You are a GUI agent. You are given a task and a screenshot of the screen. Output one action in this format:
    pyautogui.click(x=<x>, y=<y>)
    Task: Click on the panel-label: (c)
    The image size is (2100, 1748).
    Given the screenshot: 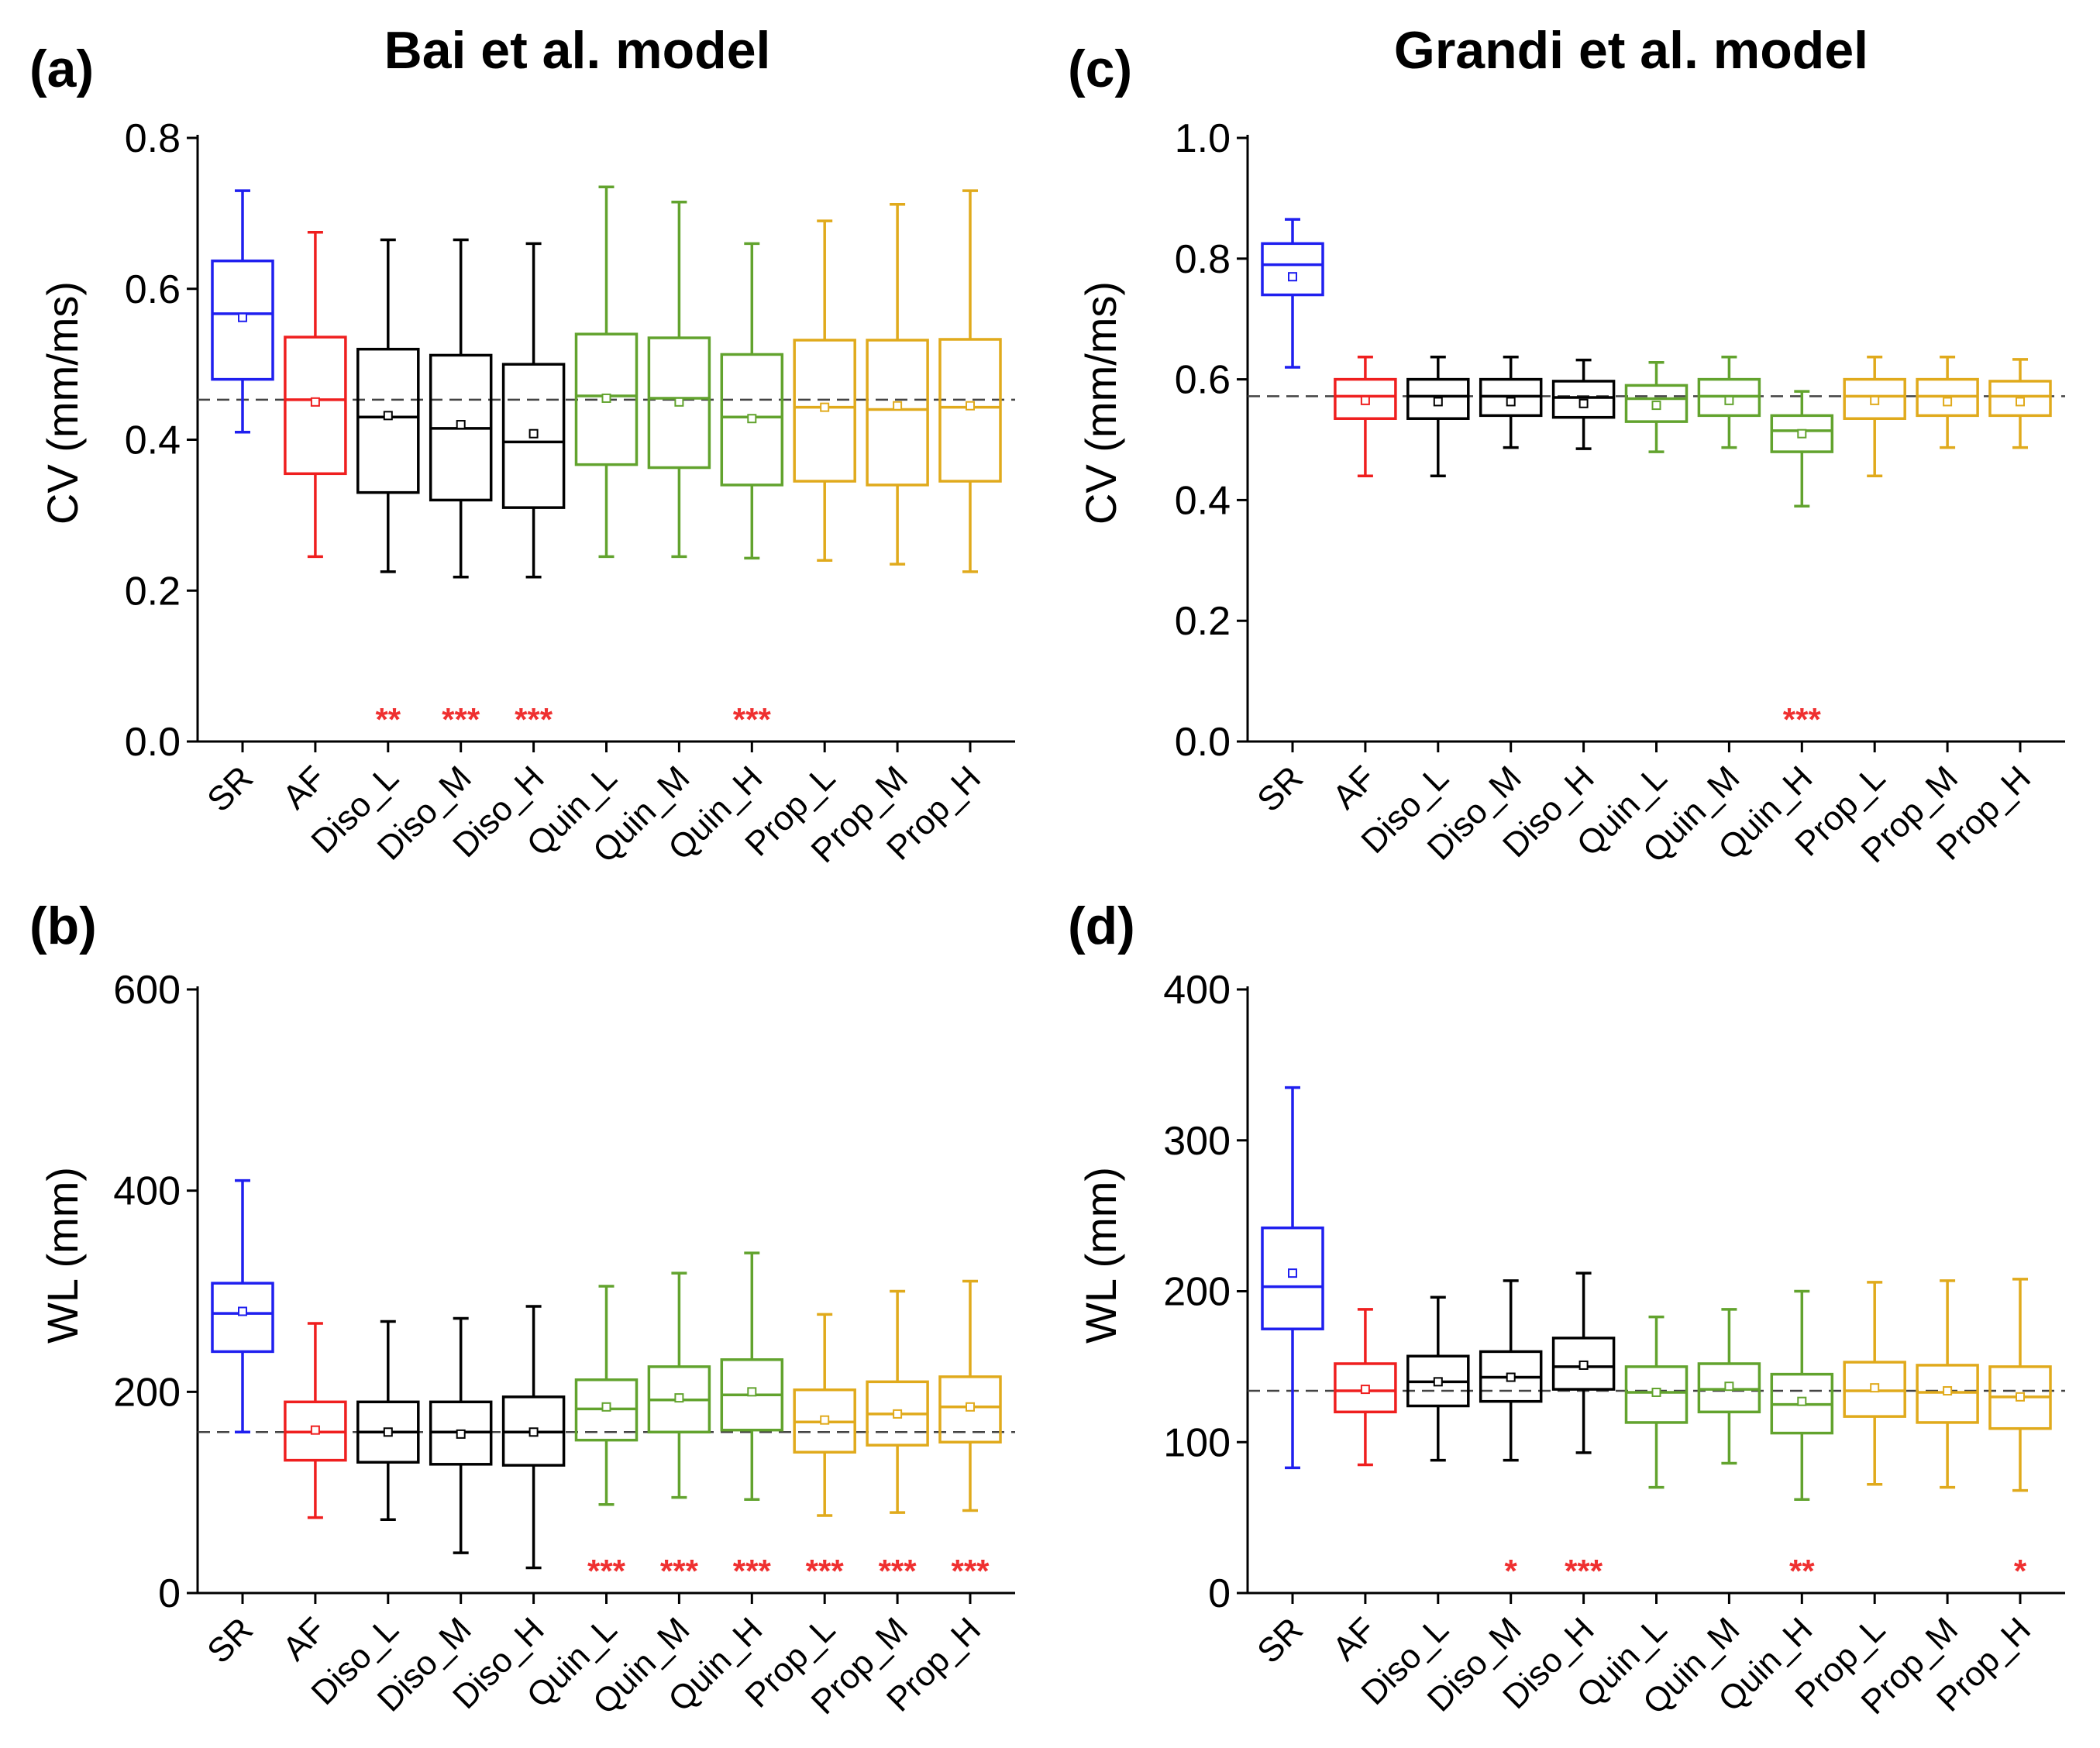 What is the action you would take?
    pyautogui.click(x=1100, y=69)
    